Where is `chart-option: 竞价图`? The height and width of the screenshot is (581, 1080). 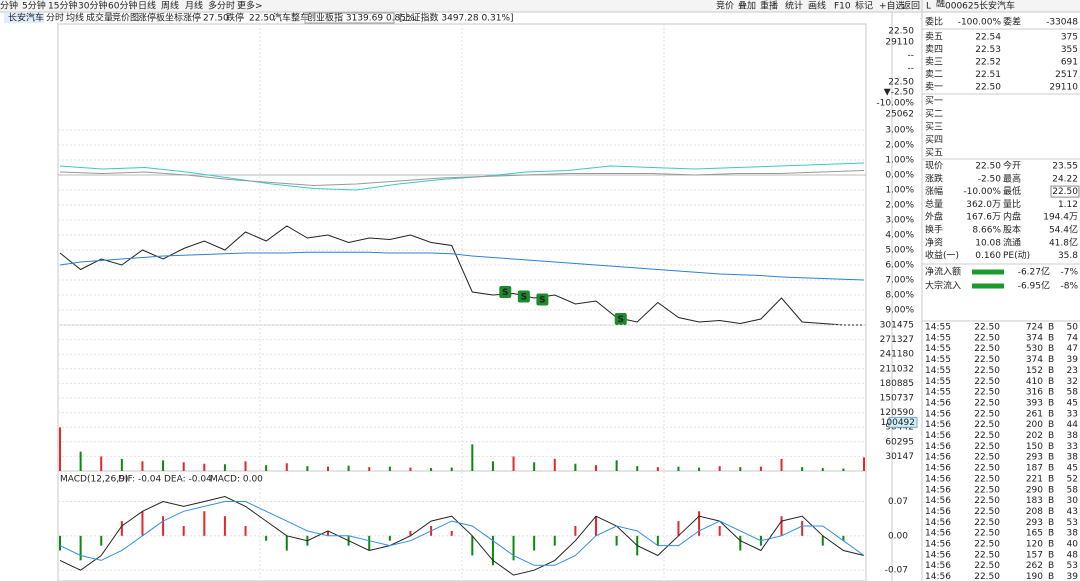
chart-option: 竞价图 is located at coordinates (125, 18).